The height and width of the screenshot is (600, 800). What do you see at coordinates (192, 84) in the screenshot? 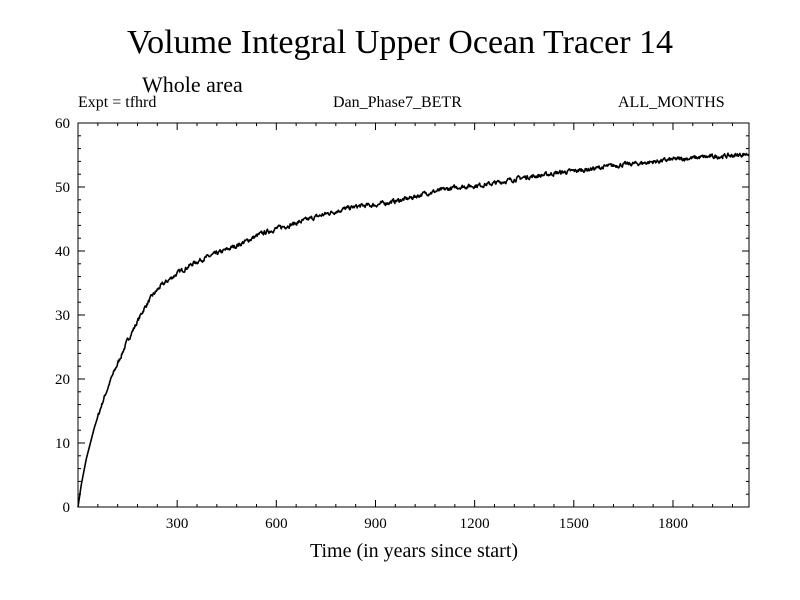
I see `chart-subtitle: Whole area` at bounding box center [192, 84].